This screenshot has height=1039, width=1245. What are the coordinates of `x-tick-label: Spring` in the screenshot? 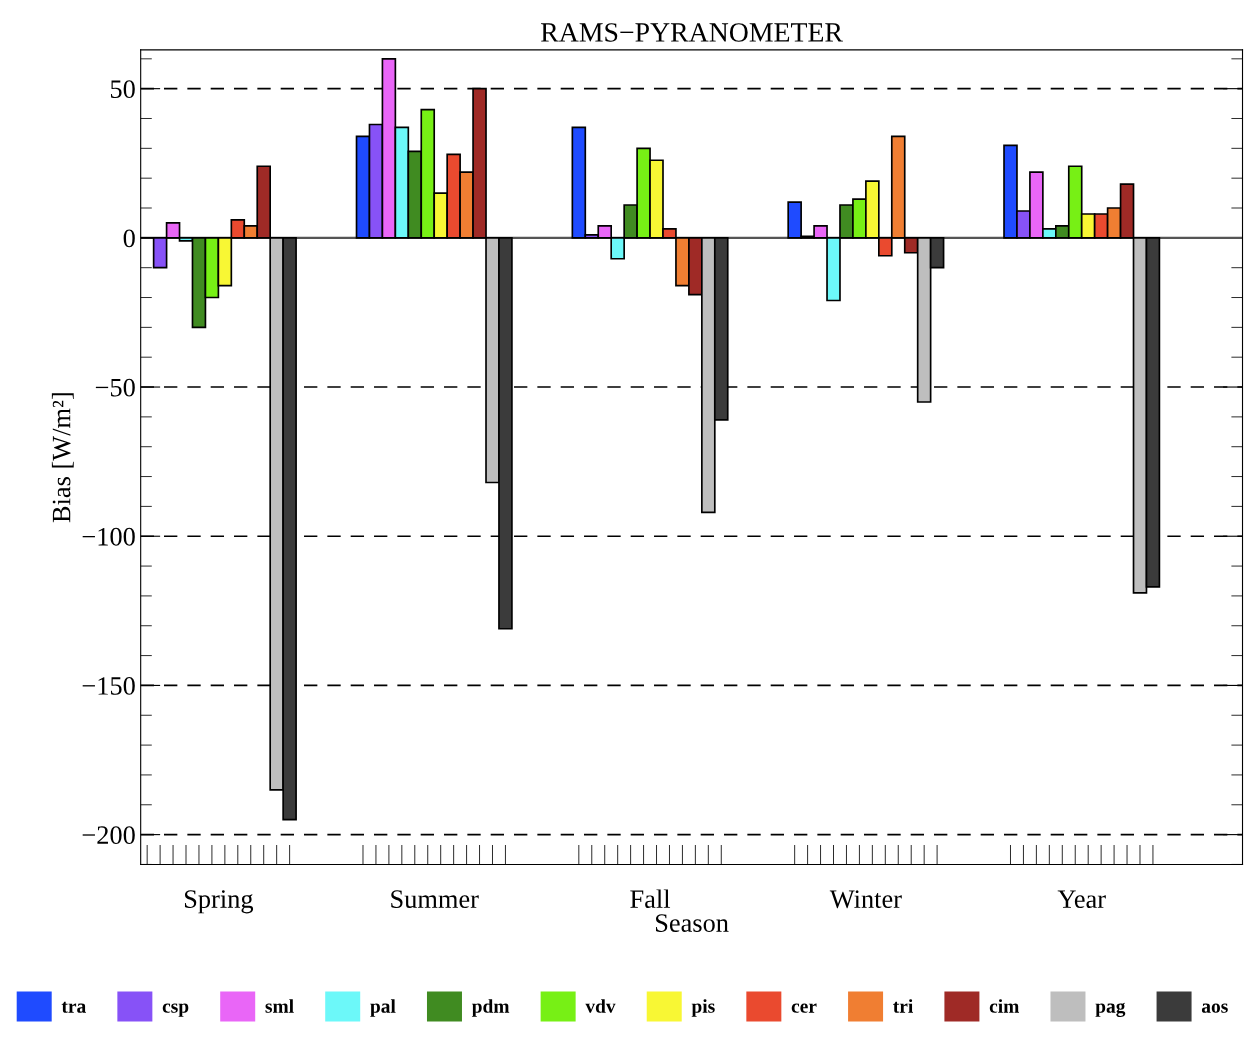 It's located at (219, 902).